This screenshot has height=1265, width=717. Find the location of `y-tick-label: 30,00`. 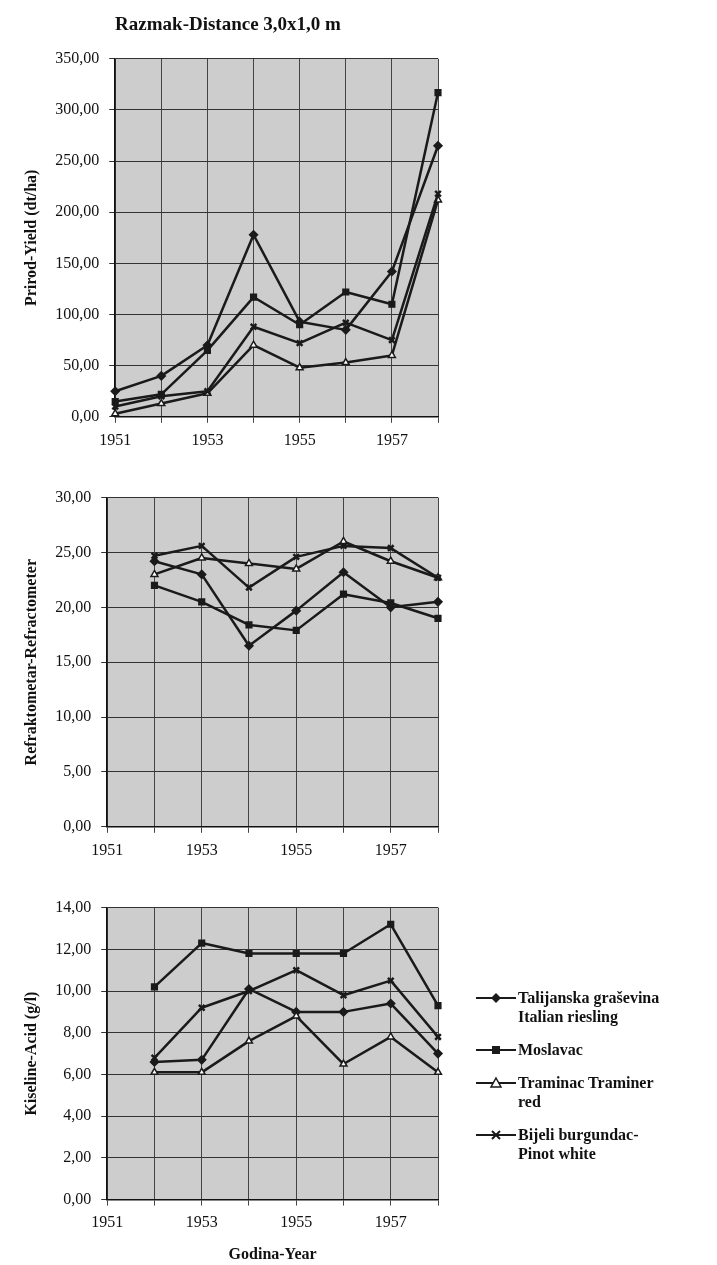

y-tick-label: 30,00 is located at coordinates (73, 496).